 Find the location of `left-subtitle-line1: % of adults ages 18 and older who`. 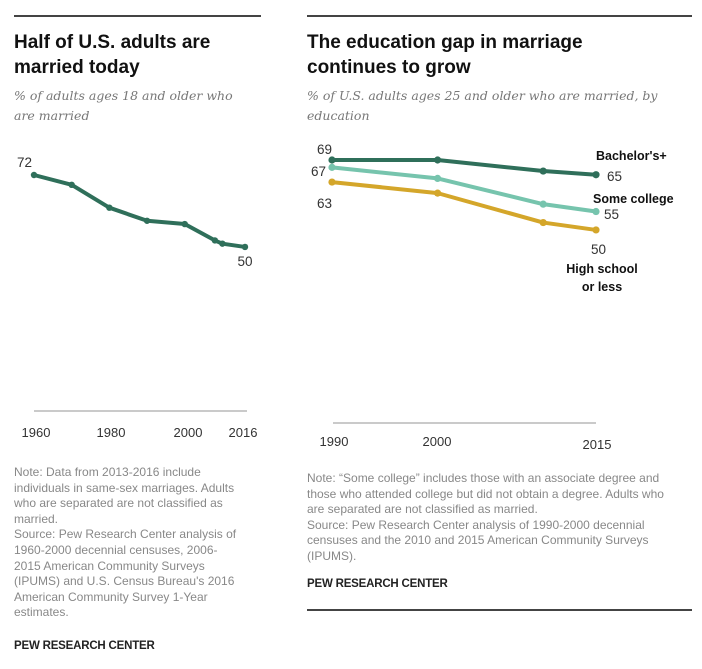

left-subtitle-line1: % of adults ages 18 and older who is located at coordinates (123, 95).